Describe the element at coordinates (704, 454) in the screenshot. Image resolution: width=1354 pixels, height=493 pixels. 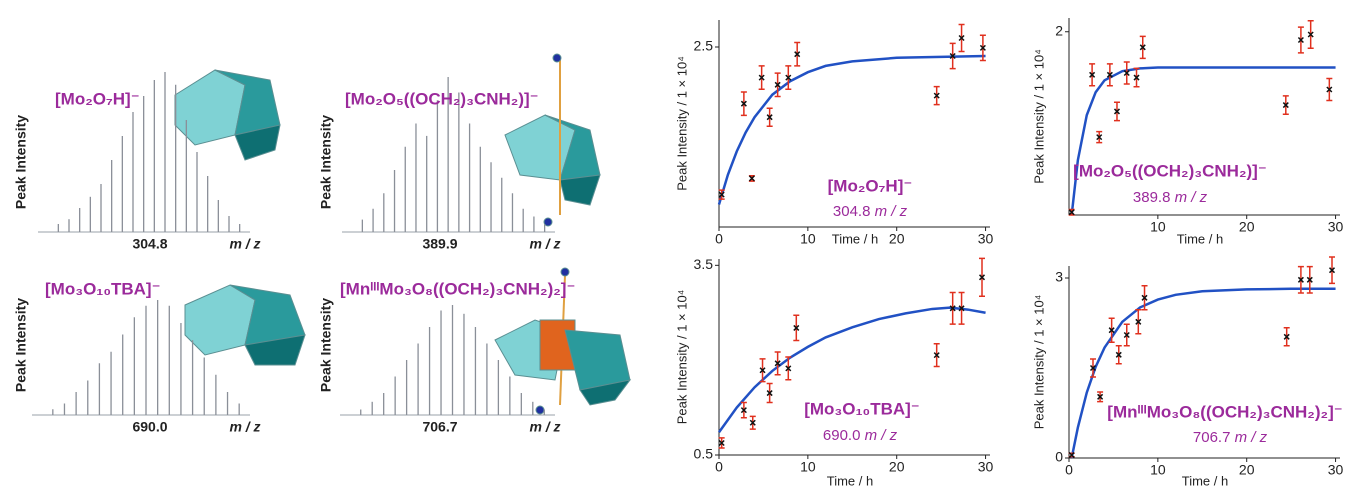
I see `y-tick-label: 0.5` at that location.